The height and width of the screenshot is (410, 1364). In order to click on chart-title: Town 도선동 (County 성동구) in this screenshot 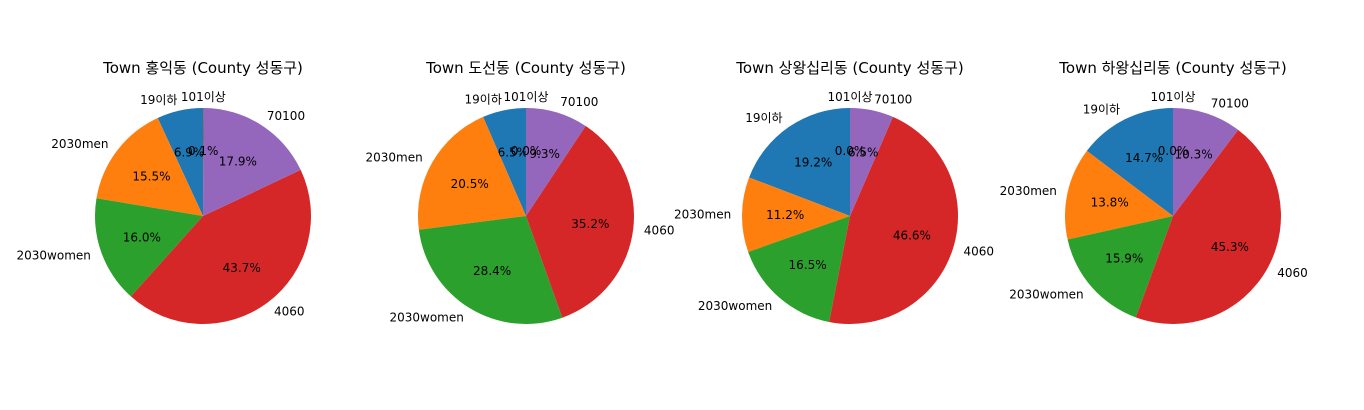, I will do `click(525, 68)`.